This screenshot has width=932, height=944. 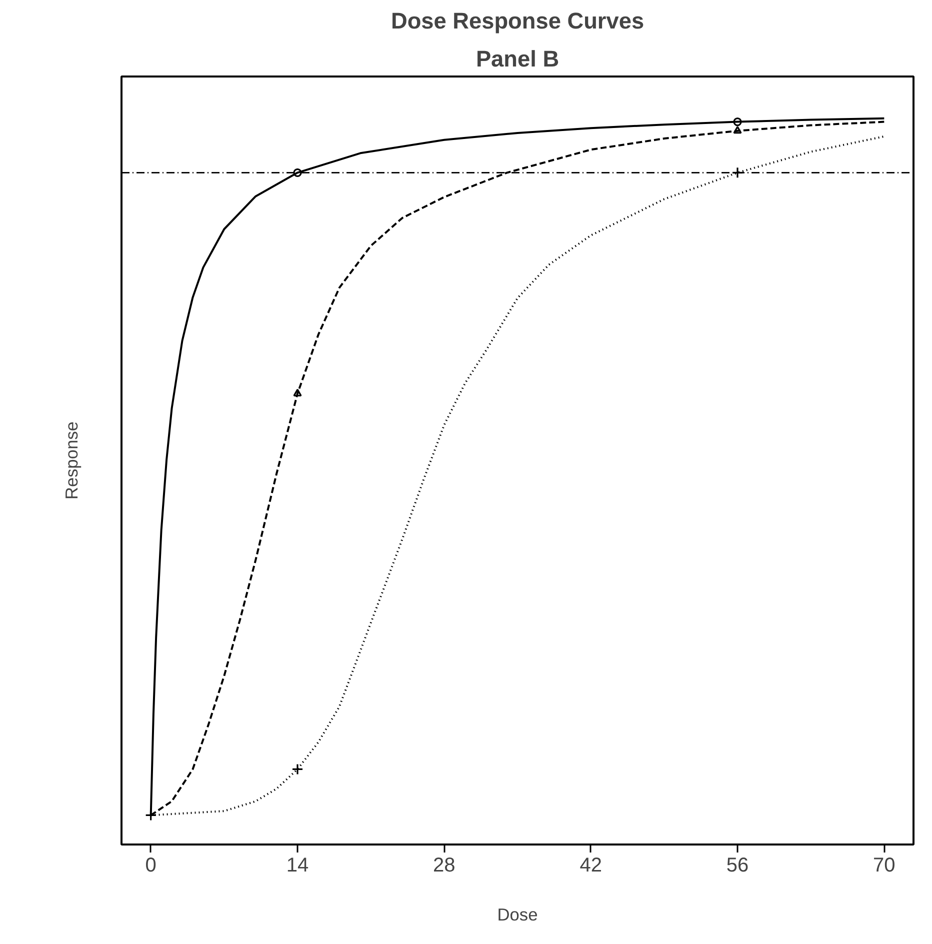 What do you see at coordinates (737, 865) in the screenshot?
I see `x-tick-label: 56` at bounding box center [737, 865].